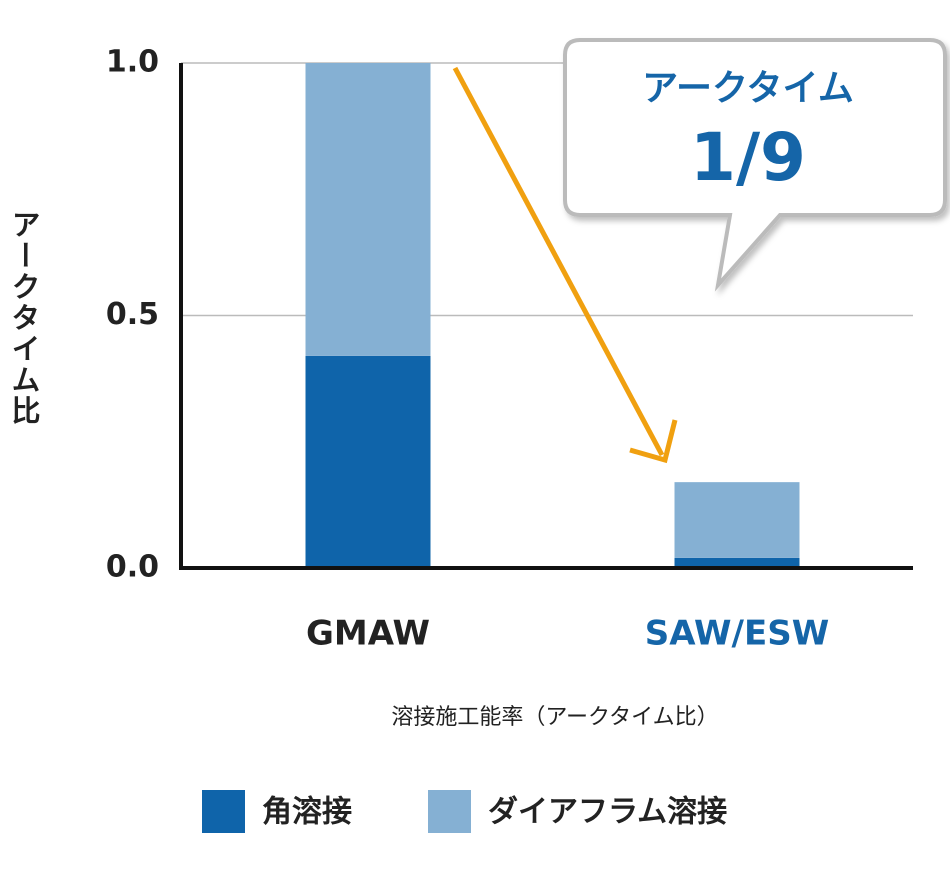 The width and height of the screenshot is (950, 876). Describe the element at coordinates (607, 812) in the screenshot. I see `legend-label: ダイアフラム溶接` at that location.